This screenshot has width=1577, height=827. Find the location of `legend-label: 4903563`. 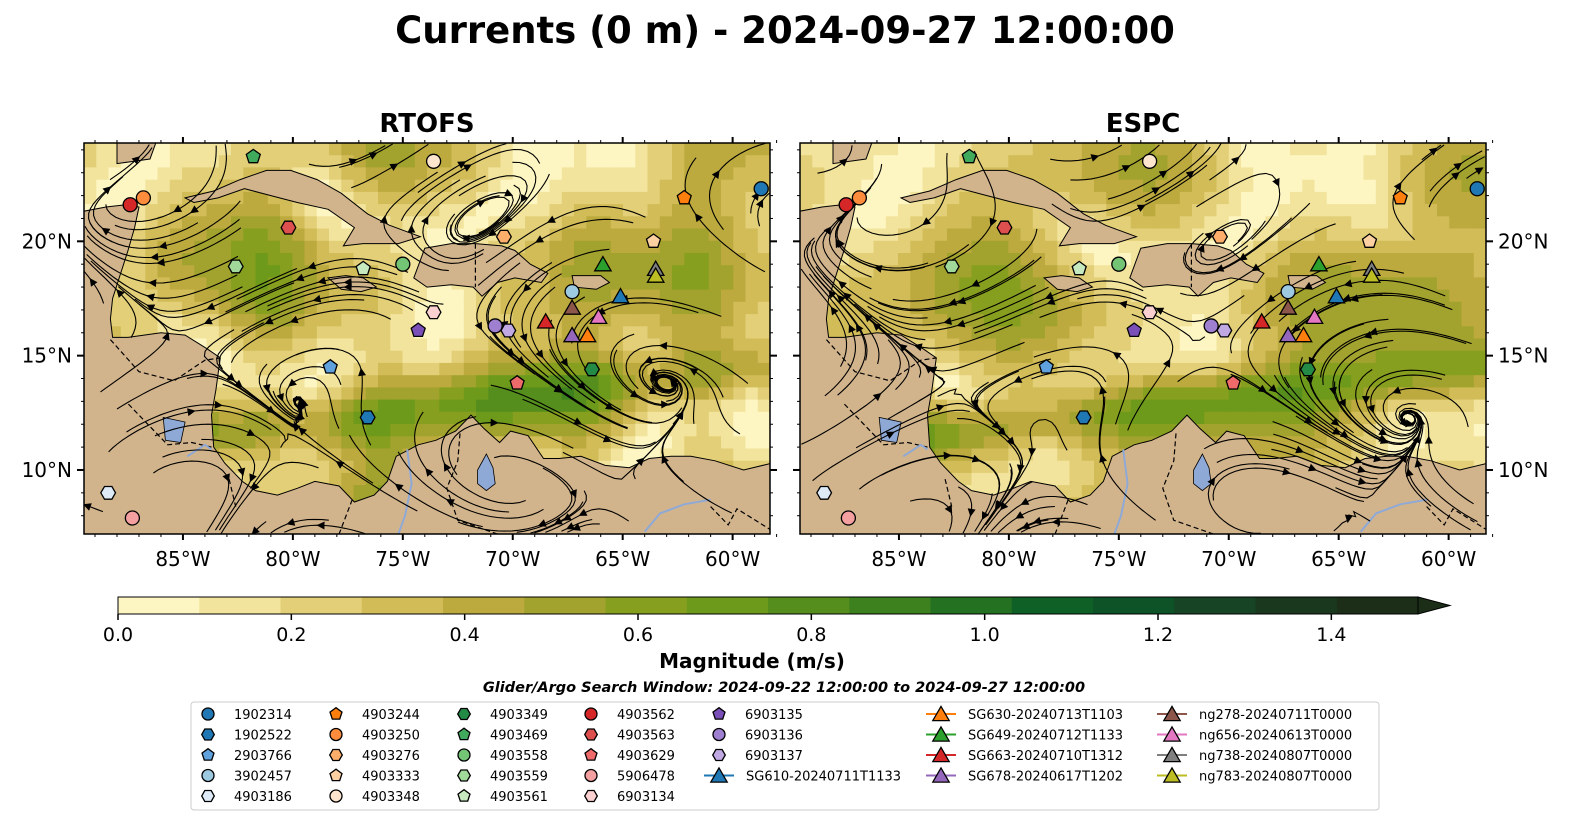

legend-label: 4903563 is located at coordinates (646, 736).